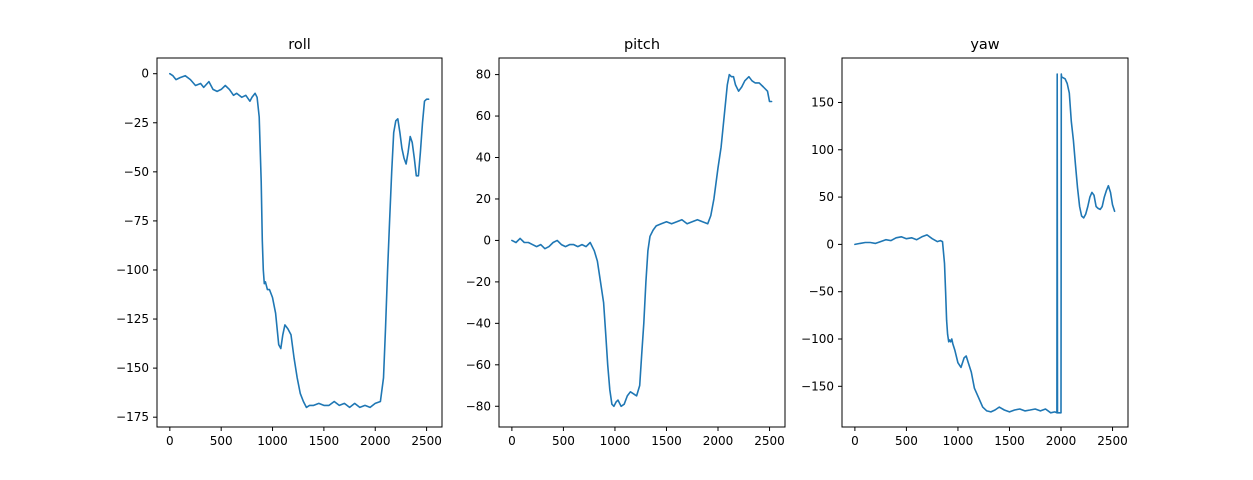 The height and width of the screenshot is (480, 1253). Describe the element at coordinates (136, 221) in the screenshot. I see `roll-y-tick-label: −75` at that location.